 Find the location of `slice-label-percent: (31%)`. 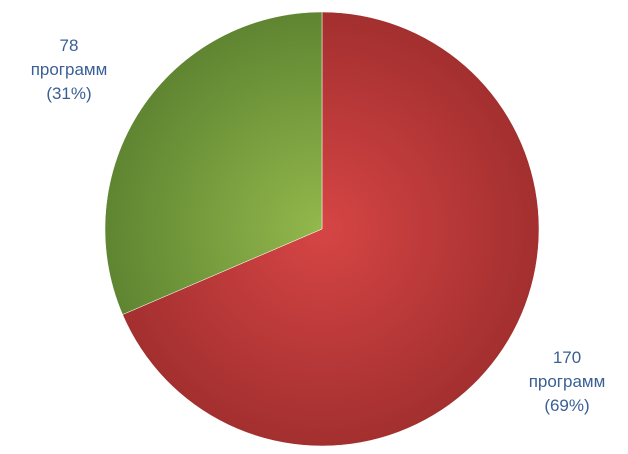

slice-label-percent: (31%) is located at coordinates (69, 93).